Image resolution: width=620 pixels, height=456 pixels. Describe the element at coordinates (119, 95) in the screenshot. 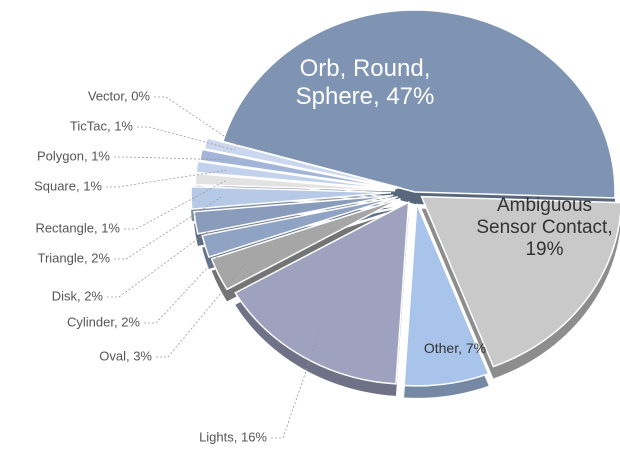

I see `slice-label: Vector, 0%` at that location.